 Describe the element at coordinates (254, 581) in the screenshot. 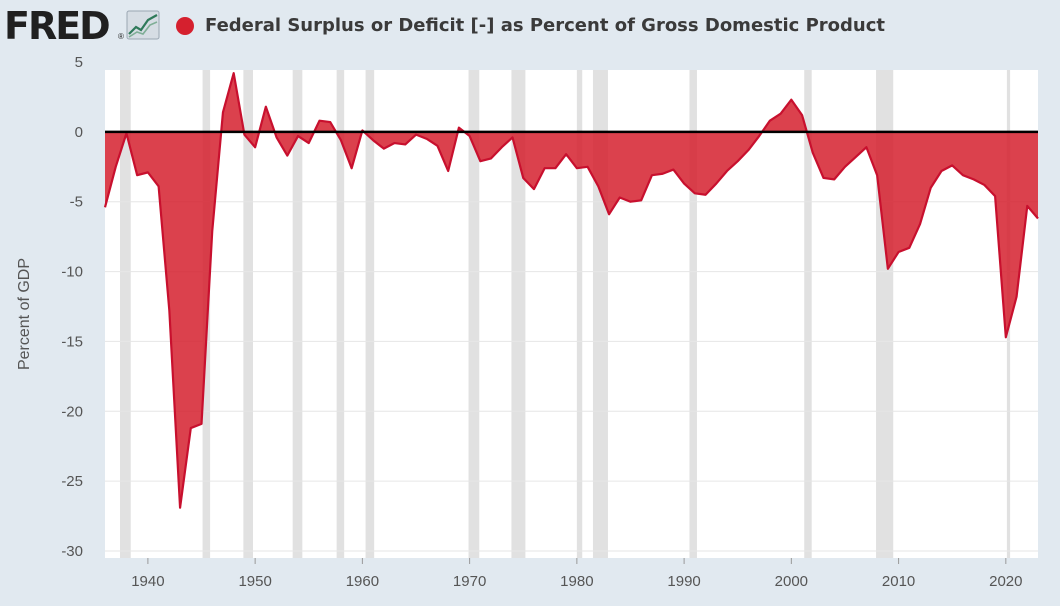

I see `x-tick-label: 1950` at that location.